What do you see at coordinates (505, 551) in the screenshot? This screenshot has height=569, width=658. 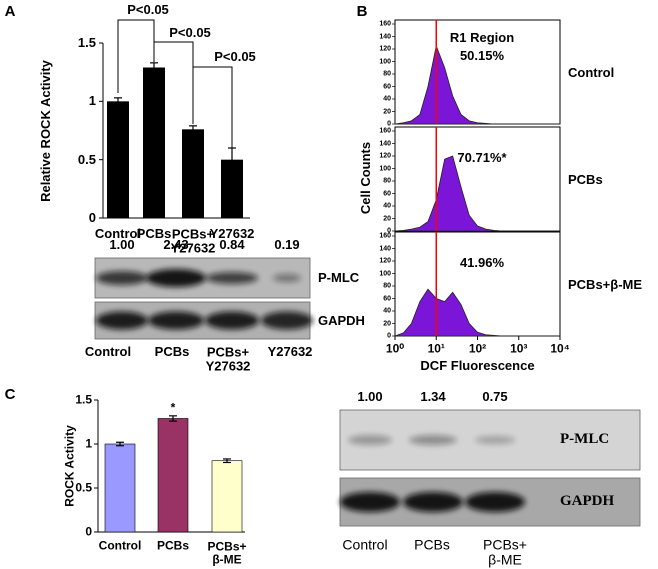 I see `lane-label: PCBs+ β-ME` at bounding box center [505, 551].